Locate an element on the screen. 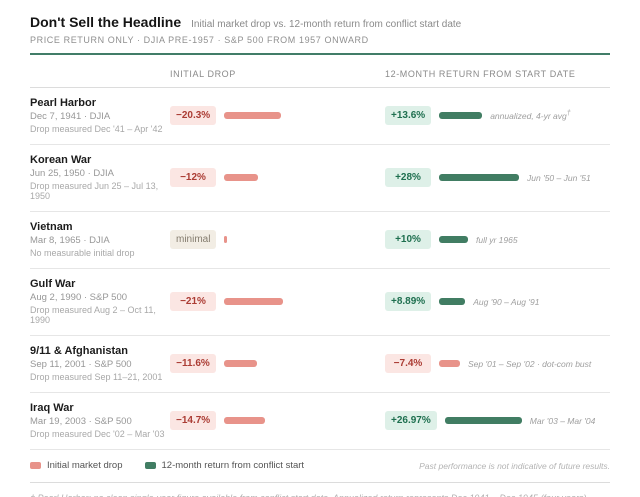 The height and width of the screenshot is (497, 640). drop-badge: −14.7% is located at coordinates (193, 420).